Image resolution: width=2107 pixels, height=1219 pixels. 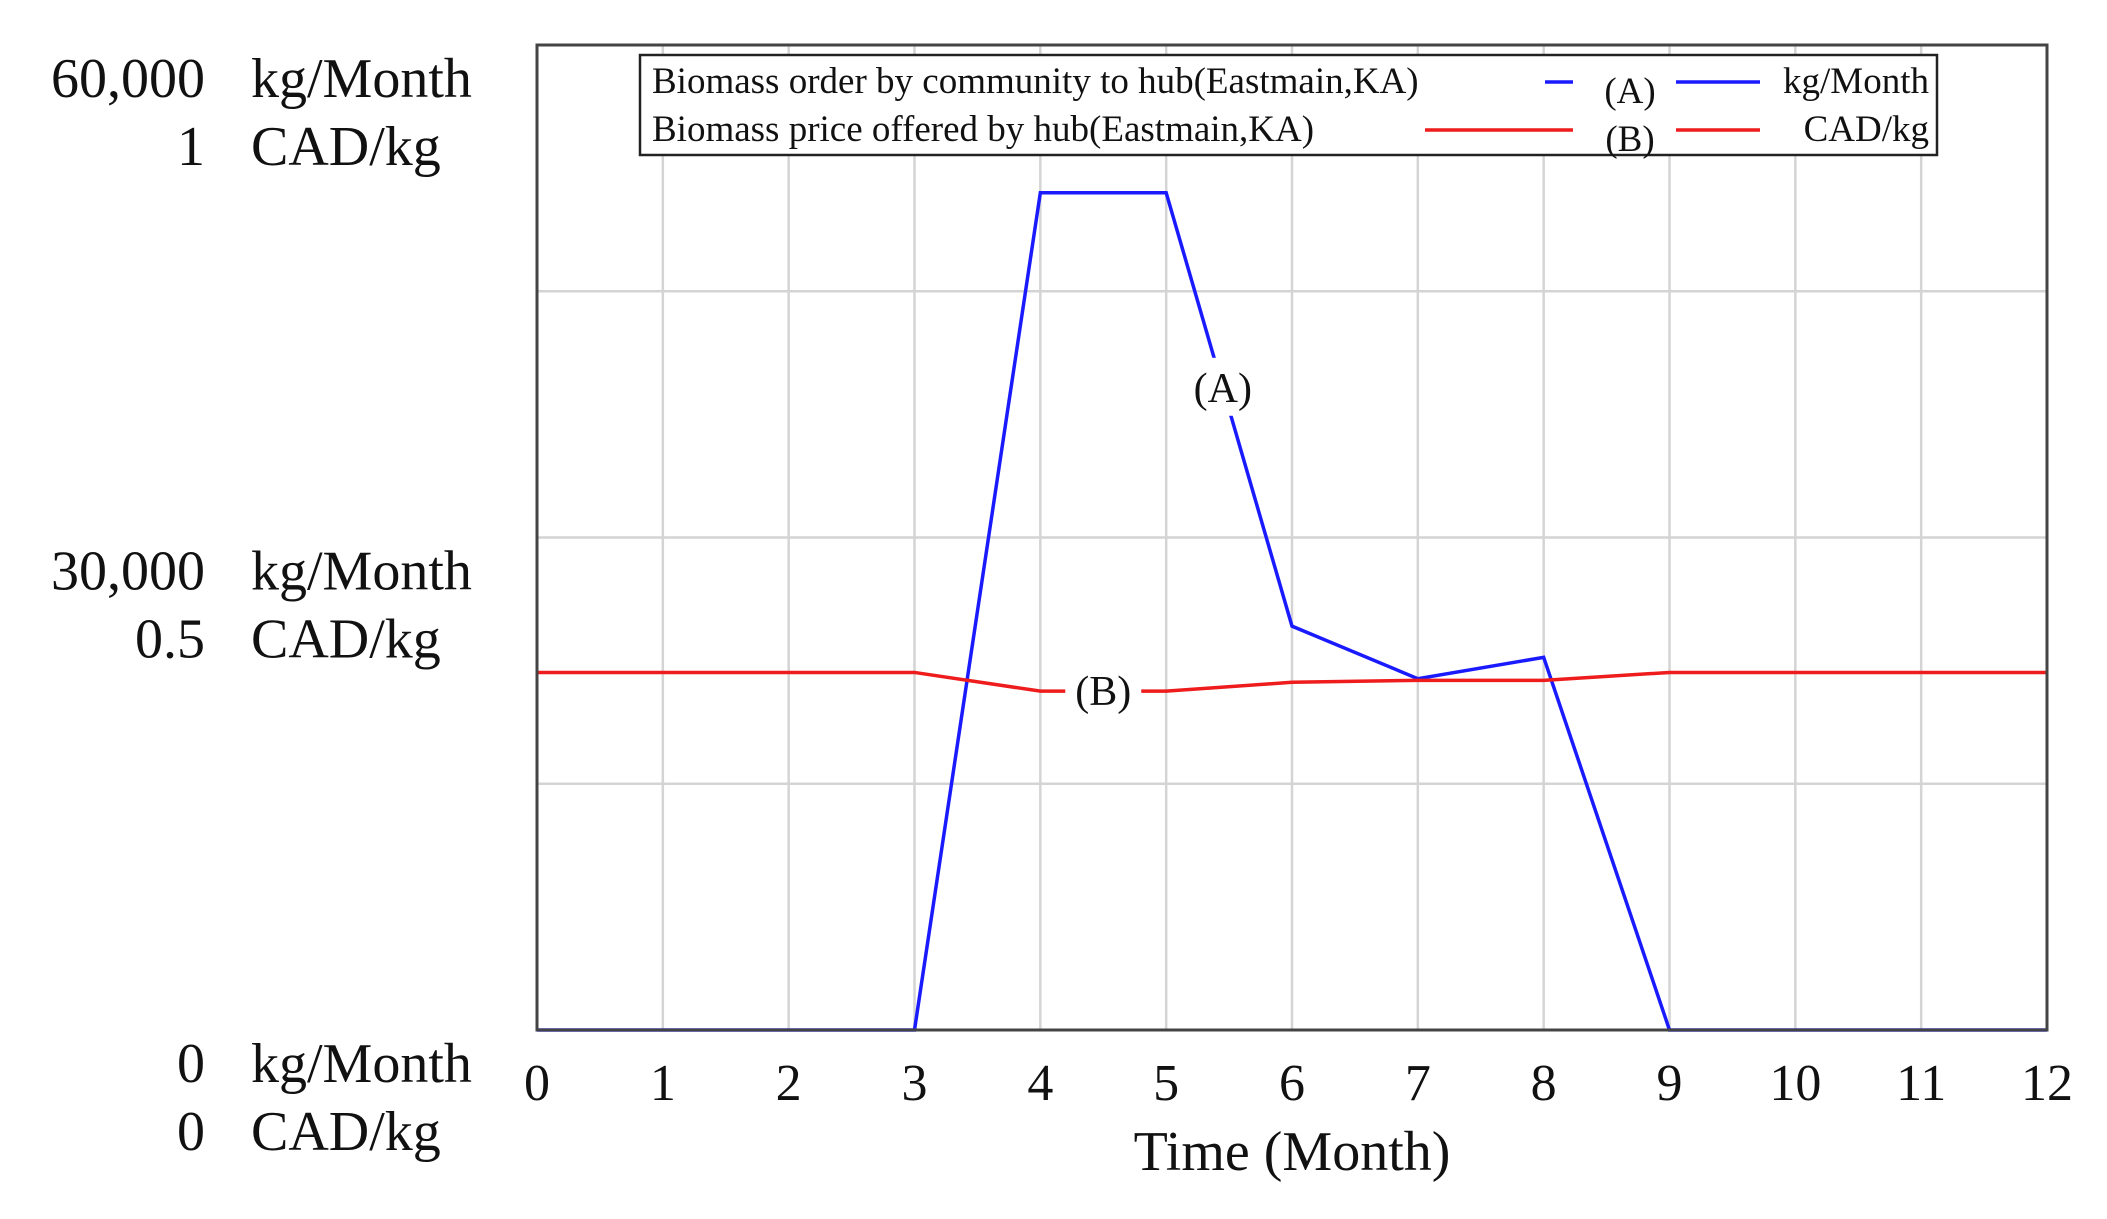 I want to click on legend-series-marker: (A), so click(x=1629, y=91).